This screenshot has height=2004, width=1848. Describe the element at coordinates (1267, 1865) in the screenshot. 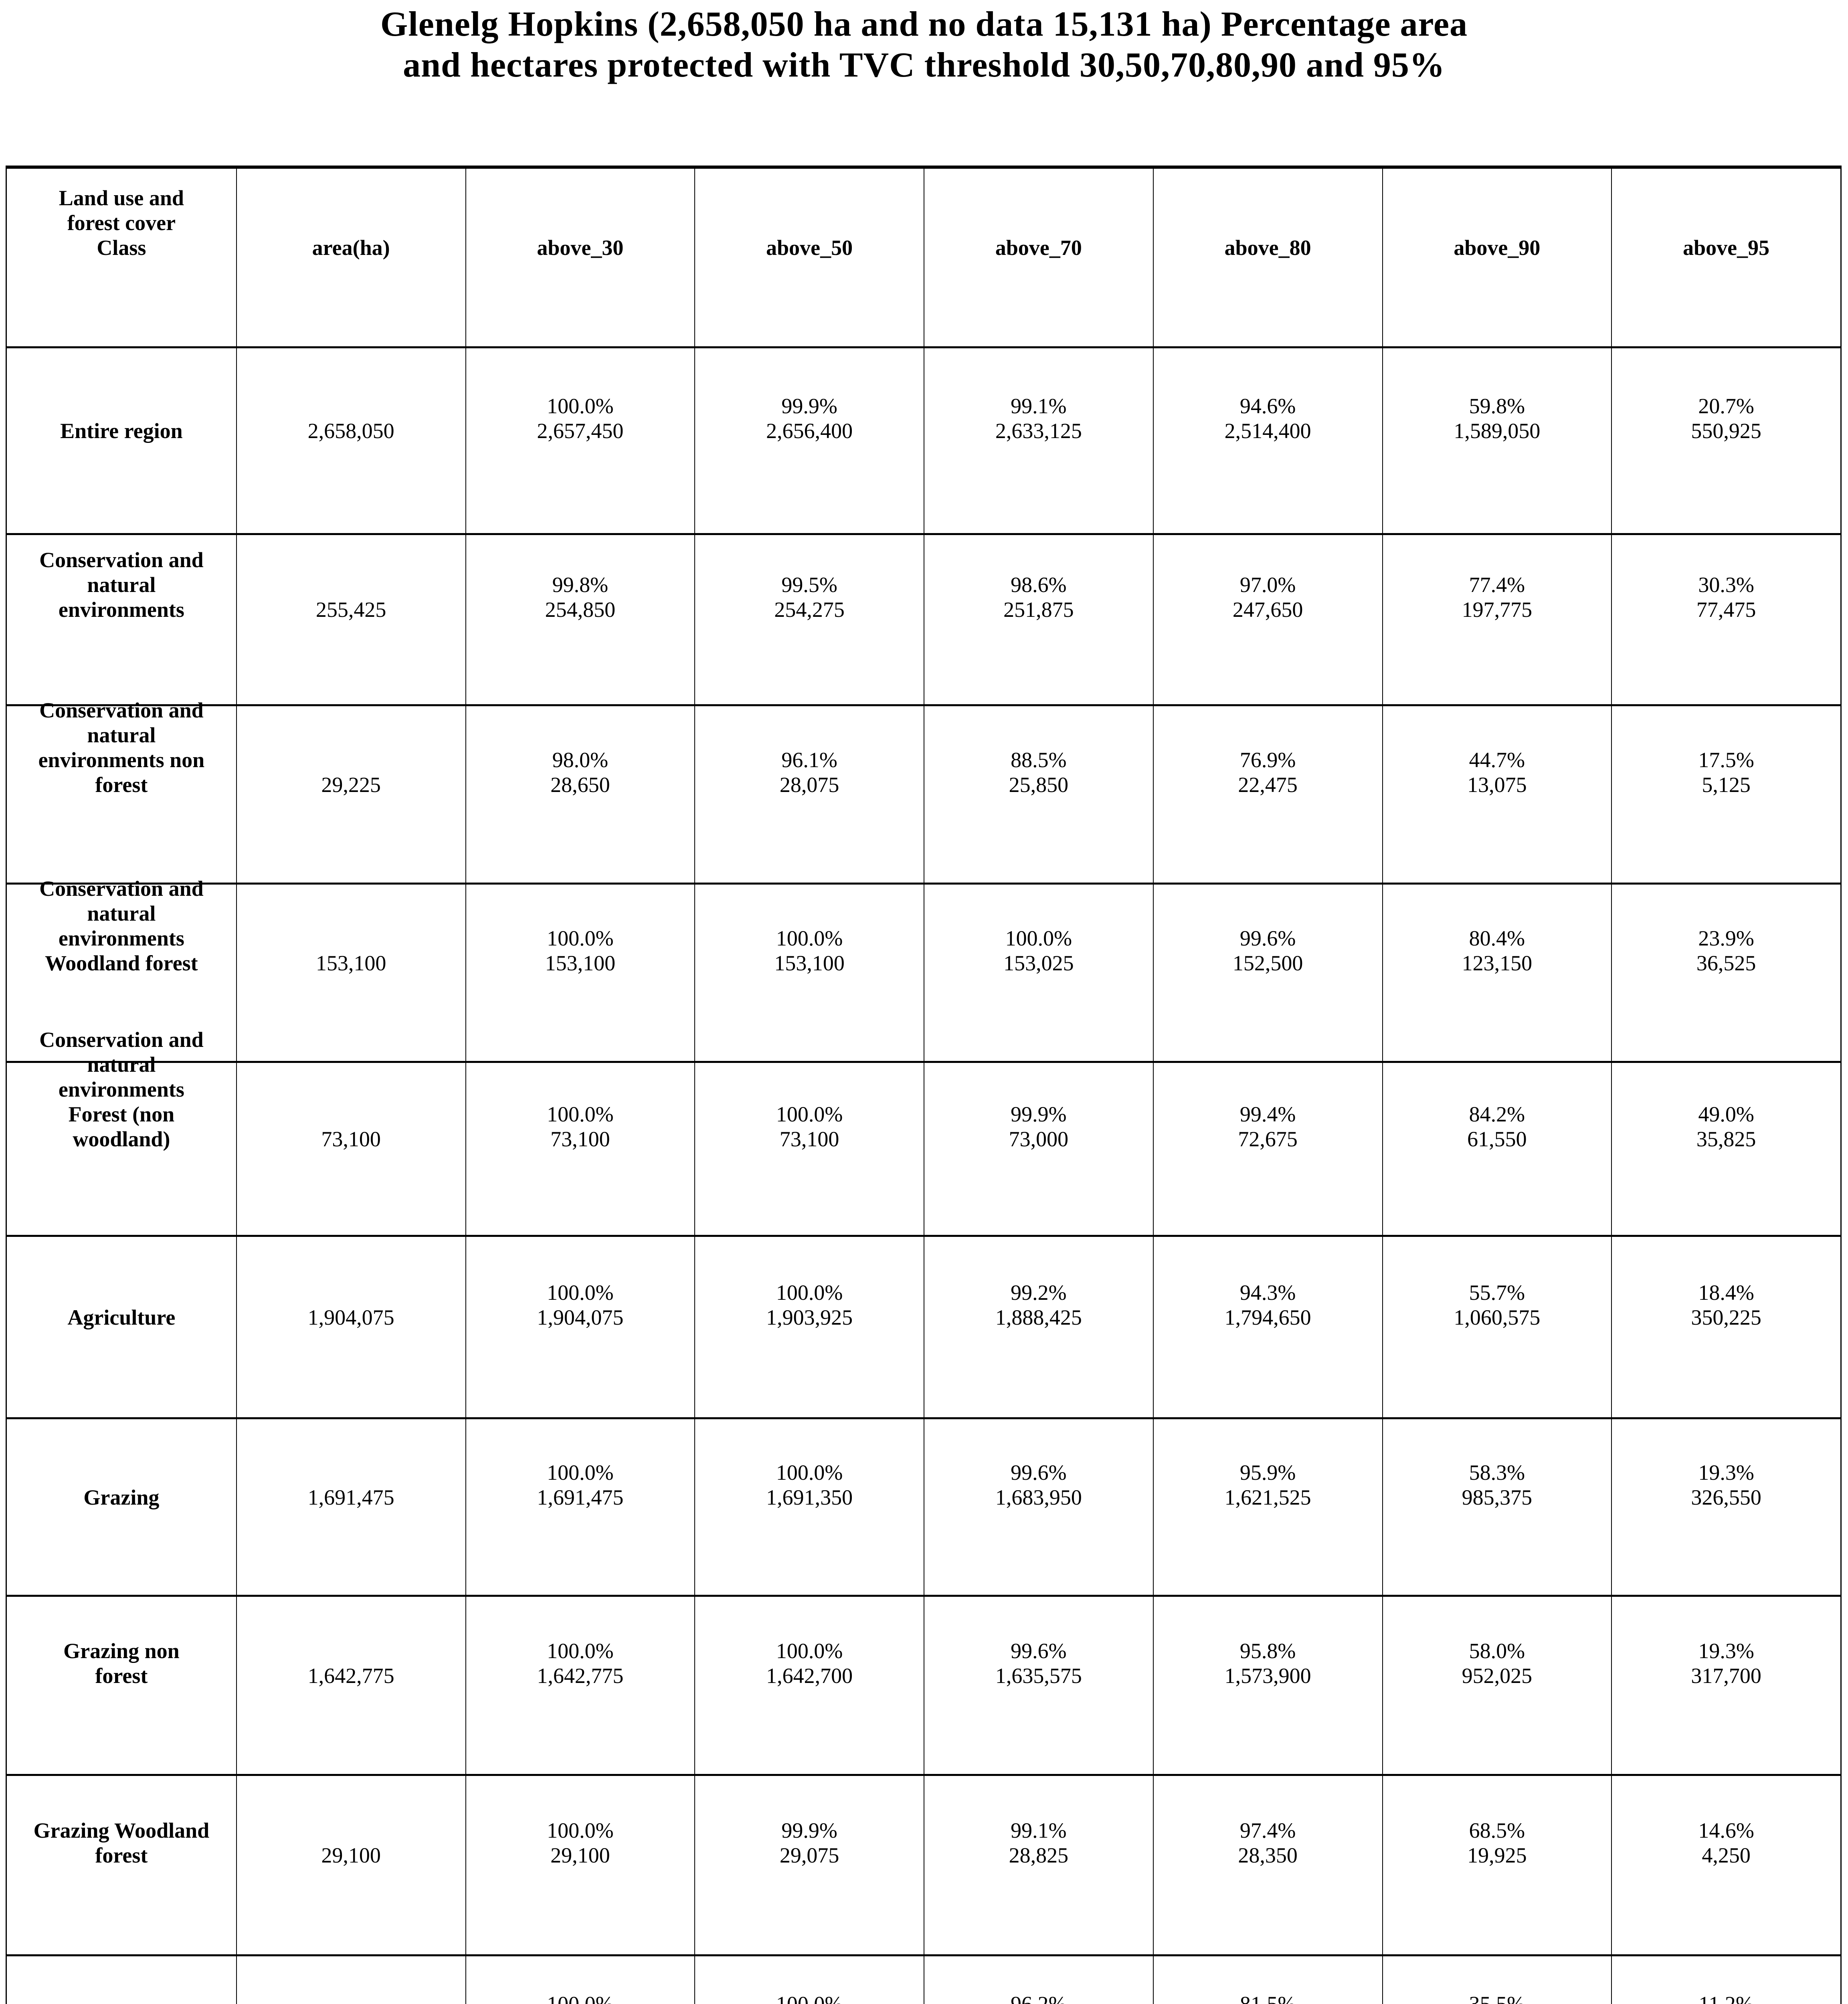

I see `value-cell: 97.4% 28,350` at that location.